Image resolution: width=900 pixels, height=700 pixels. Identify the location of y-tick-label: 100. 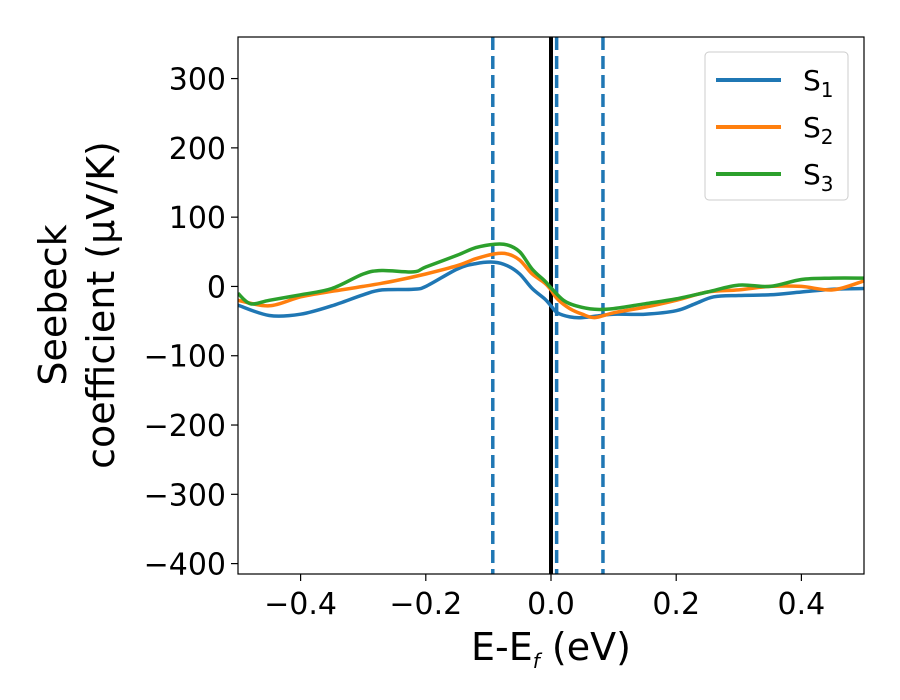
(197, 218).